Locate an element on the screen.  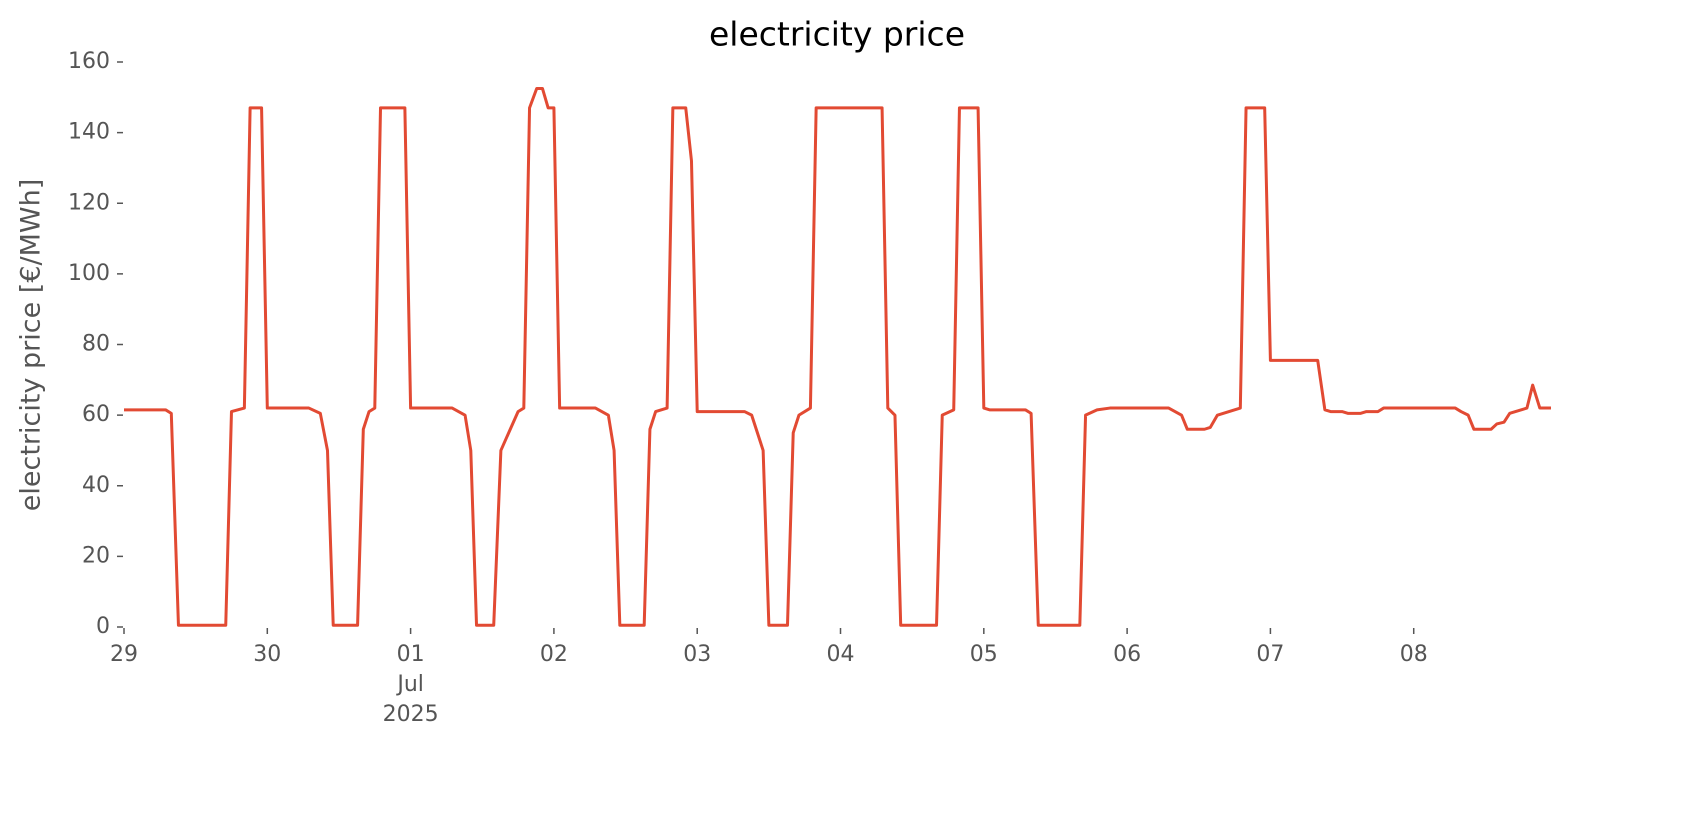
y-tick-label: 160 is located at coordinates (89, 61).